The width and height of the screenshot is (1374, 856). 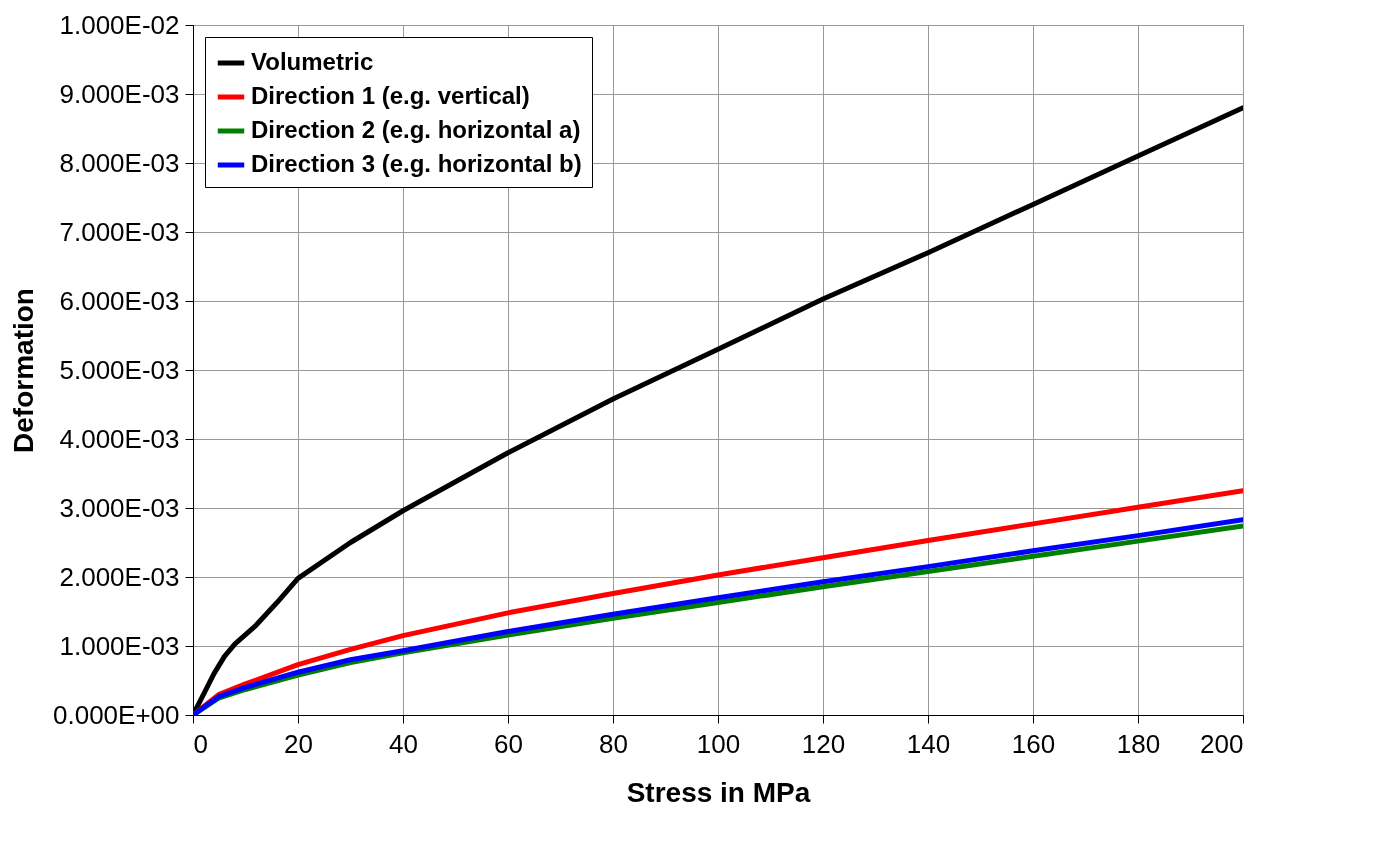 What do you see at coordinates (823, 743) in the screenshot?
I see `x-tick-label: 120` at bounding box center [823, 743].